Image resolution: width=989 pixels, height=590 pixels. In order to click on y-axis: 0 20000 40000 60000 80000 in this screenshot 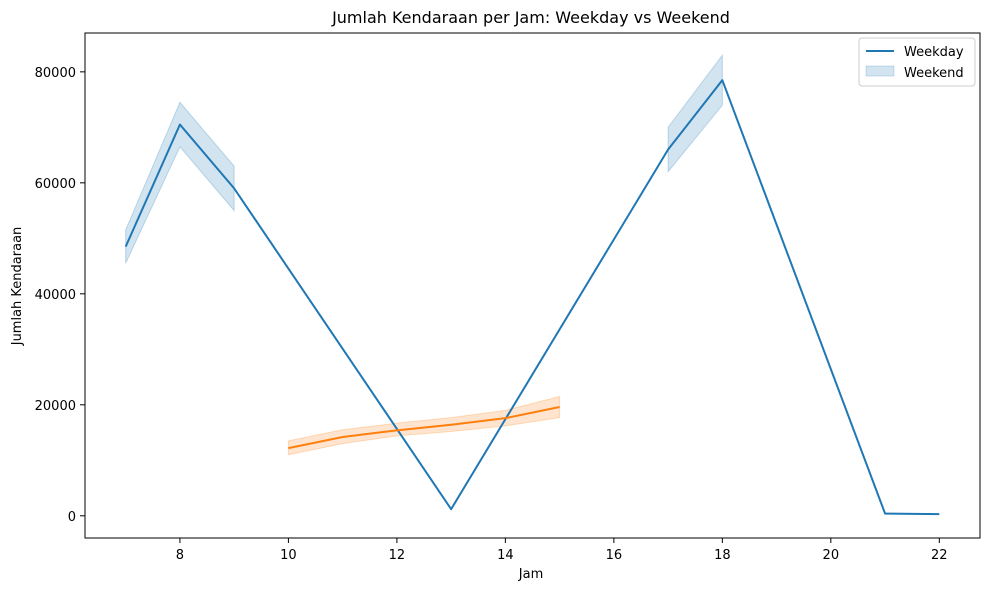, I will do `click(60, 295)`.